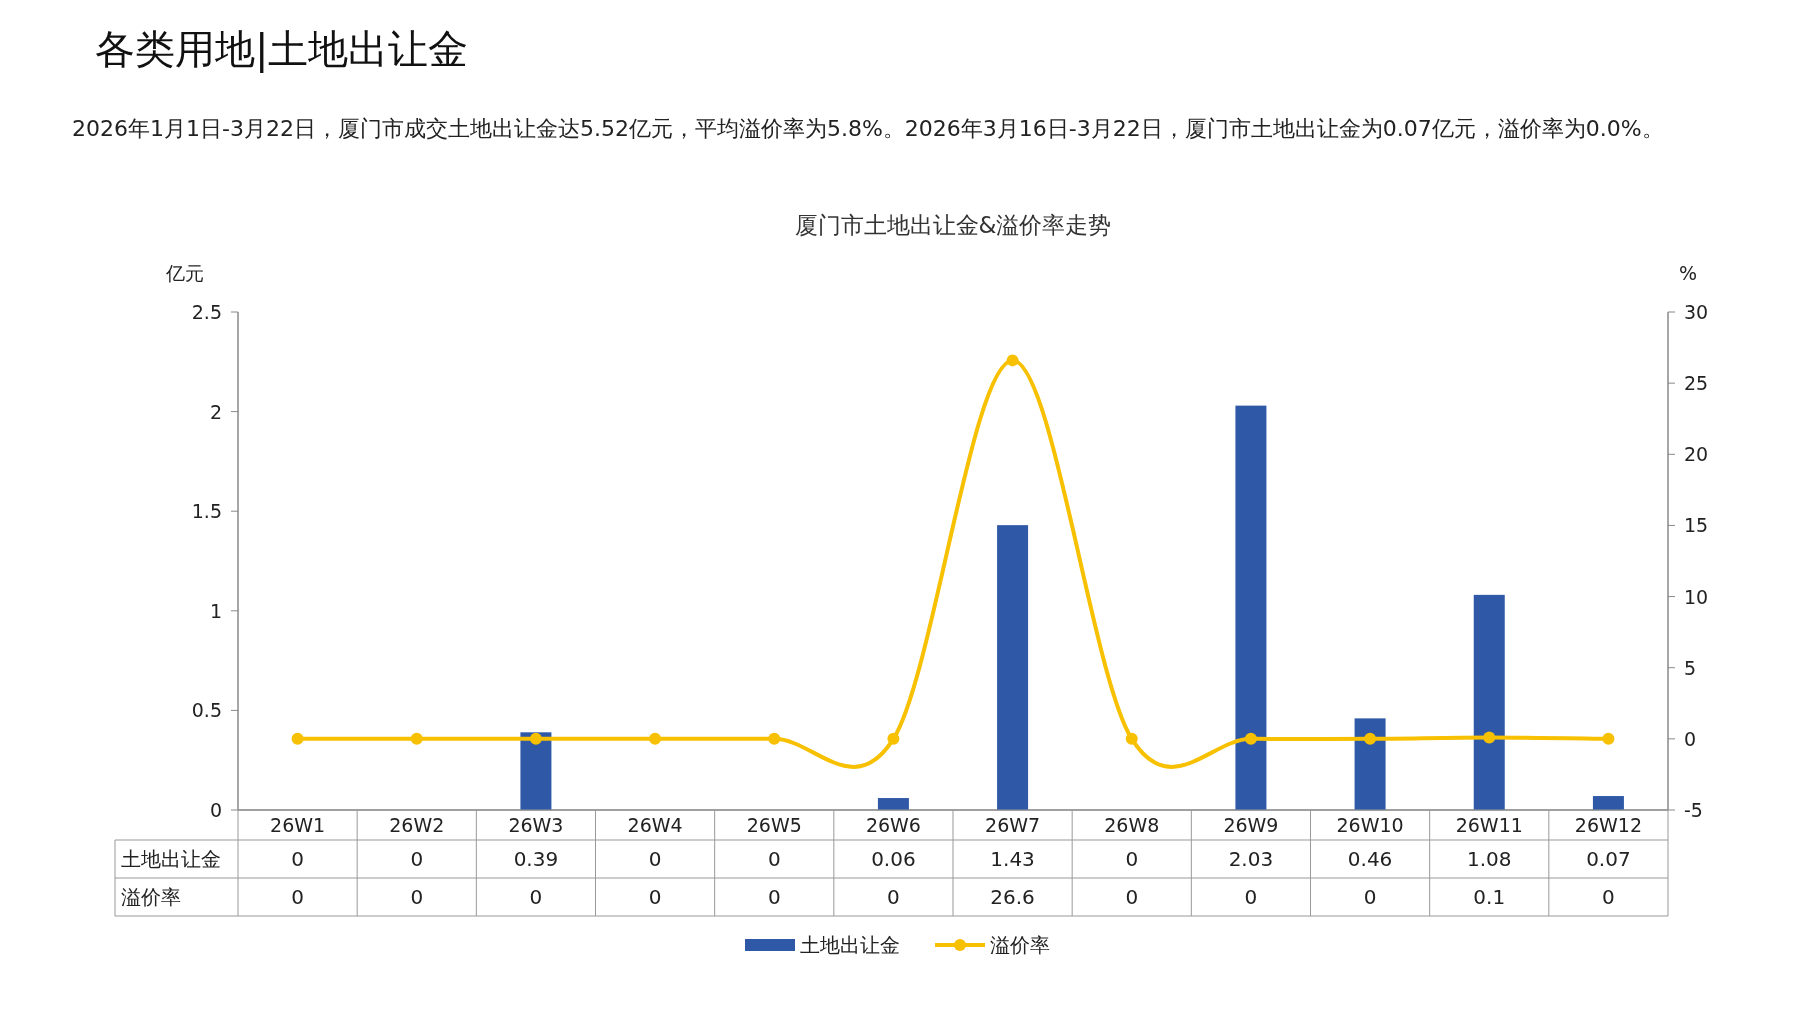  Describe the element at coordinates (953, 225) in the screenshot. I see `chart-title: 厦门市土地出让金&溢价率走势` at that location.